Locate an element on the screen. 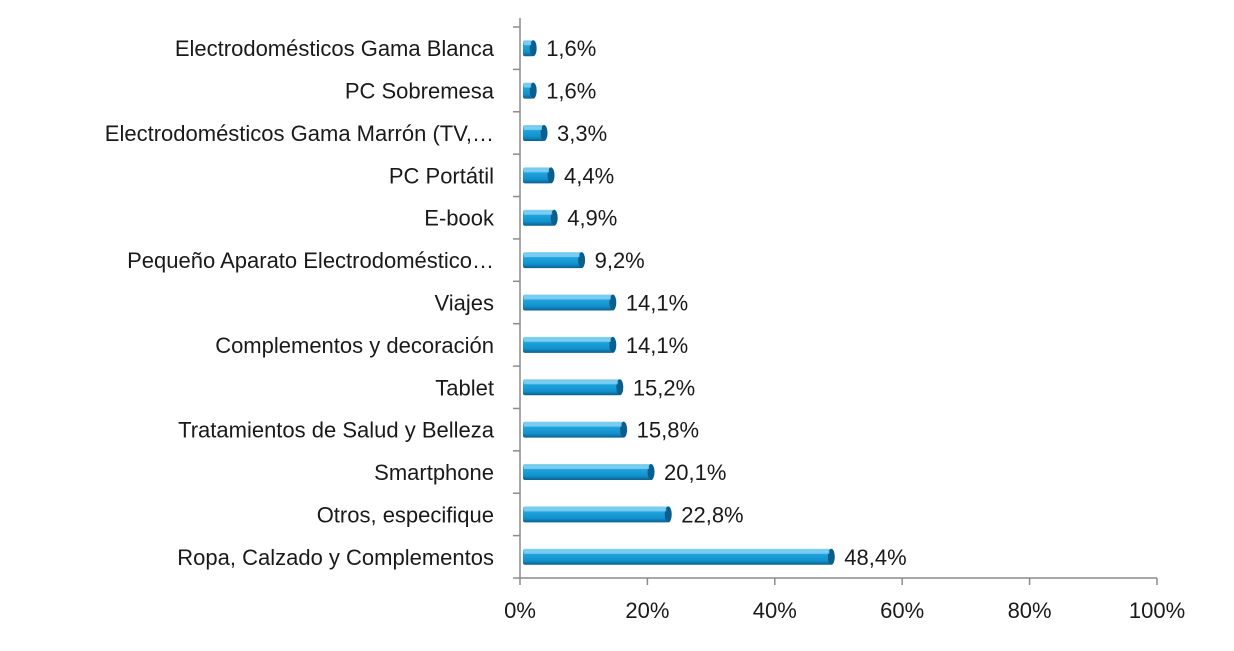 Image resolution: width=1234 pixels, height=651 pixels. data-label: 20,1% is located at coordinates (695, 472).